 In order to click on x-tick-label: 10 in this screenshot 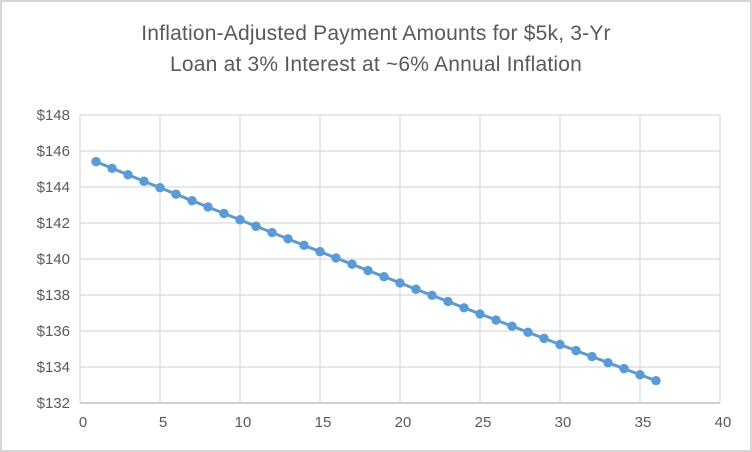, I will do `click(243, 422)`.